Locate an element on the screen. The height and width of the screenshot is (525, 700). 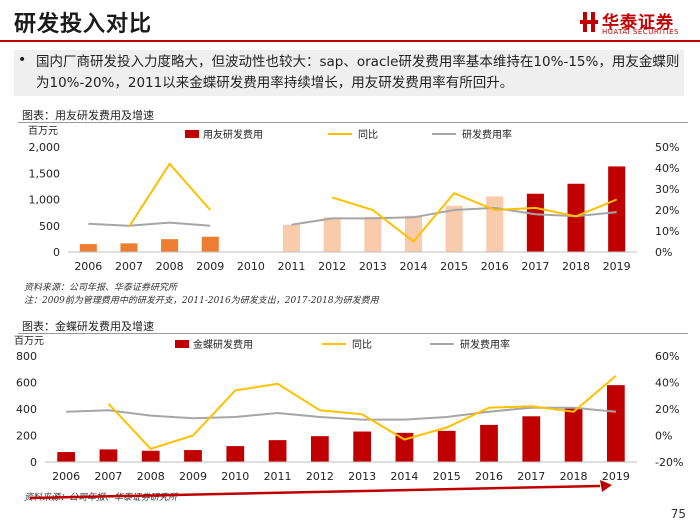
chart1-xtick: 2006 is located at coordinates (88, 266).